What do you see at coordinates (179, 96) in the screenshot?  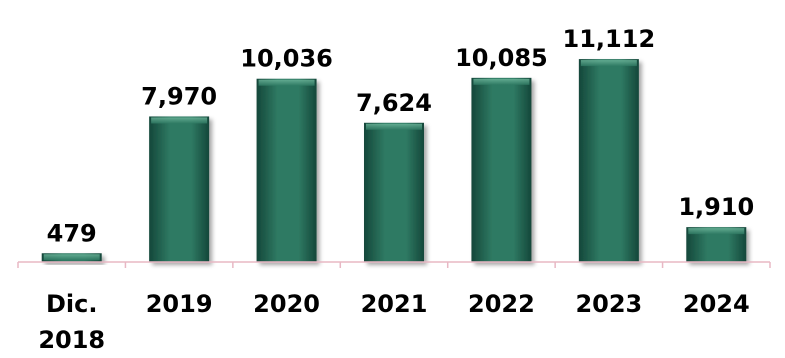 I see `value-label-1: 7,970` at bounding box center [179, 96].